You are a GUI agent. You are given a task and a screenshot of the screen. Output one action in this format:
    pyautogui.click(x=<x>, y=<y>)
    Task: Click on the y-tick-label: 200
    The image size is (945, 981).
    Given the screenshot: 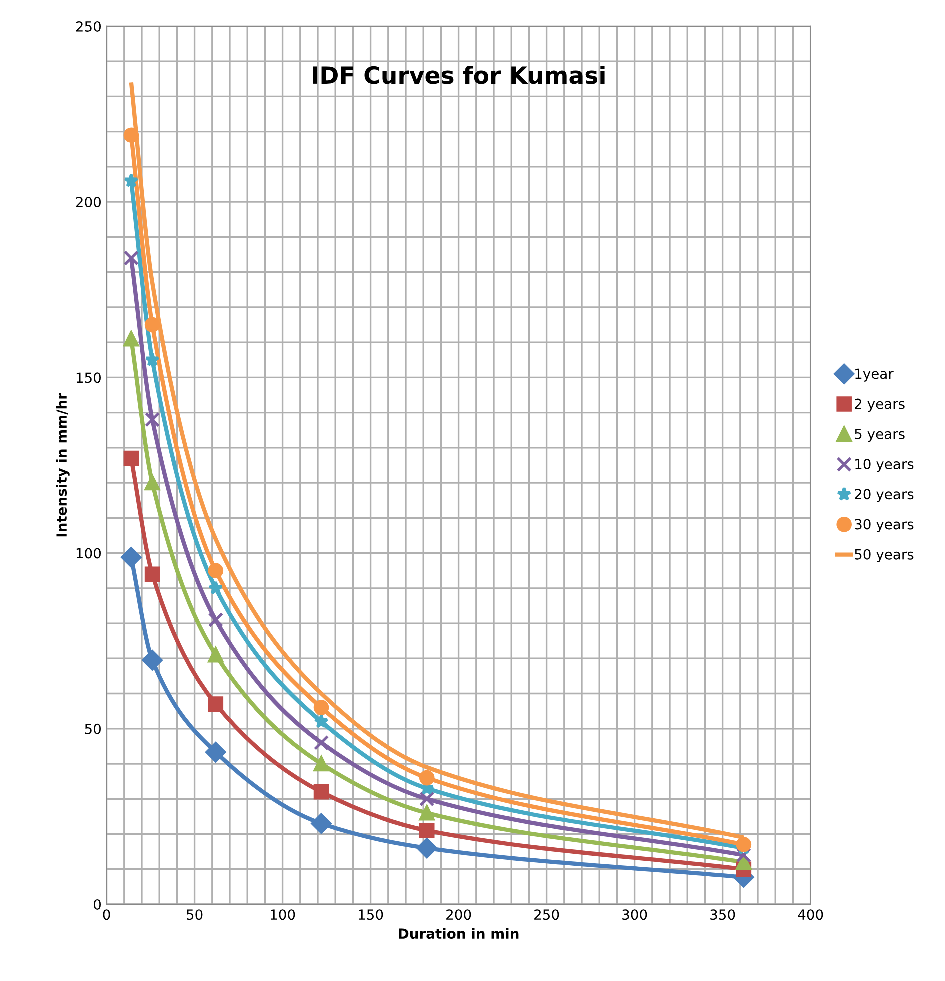 What is the action you would take?
    pyautogui.click(x=88, y=202)
    